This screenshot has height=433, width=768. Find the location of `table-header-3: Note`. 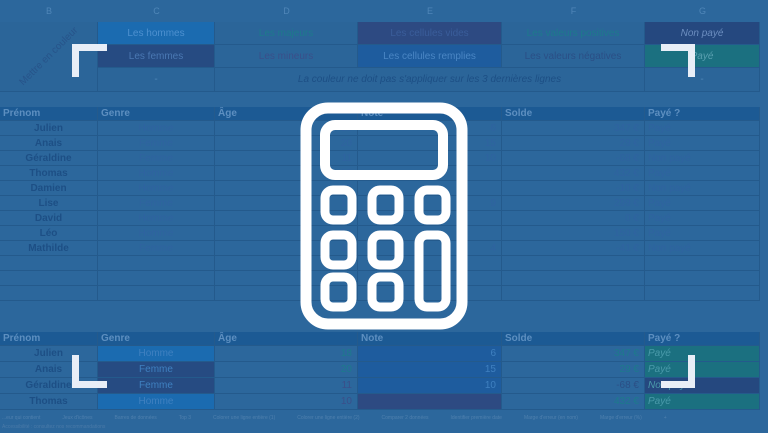

table-header-3: Note is located at coordinates (430, 339).